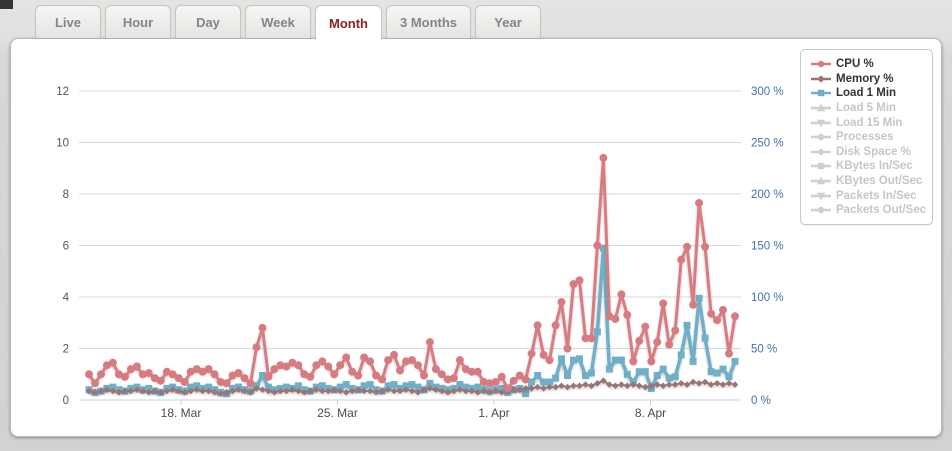 The width and height of the screenshot is (952, 451). What do you see at coordinates (208, 21) in the screenshot?
I see `tab-day: Day` at bounding box center [208, 21].